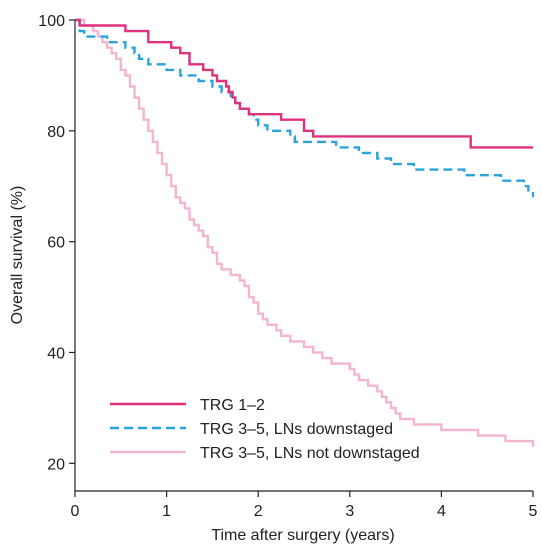  Describe the element at coordinates (56, 243) in the screenshot. I see `y-tick-label: 60` at that location.